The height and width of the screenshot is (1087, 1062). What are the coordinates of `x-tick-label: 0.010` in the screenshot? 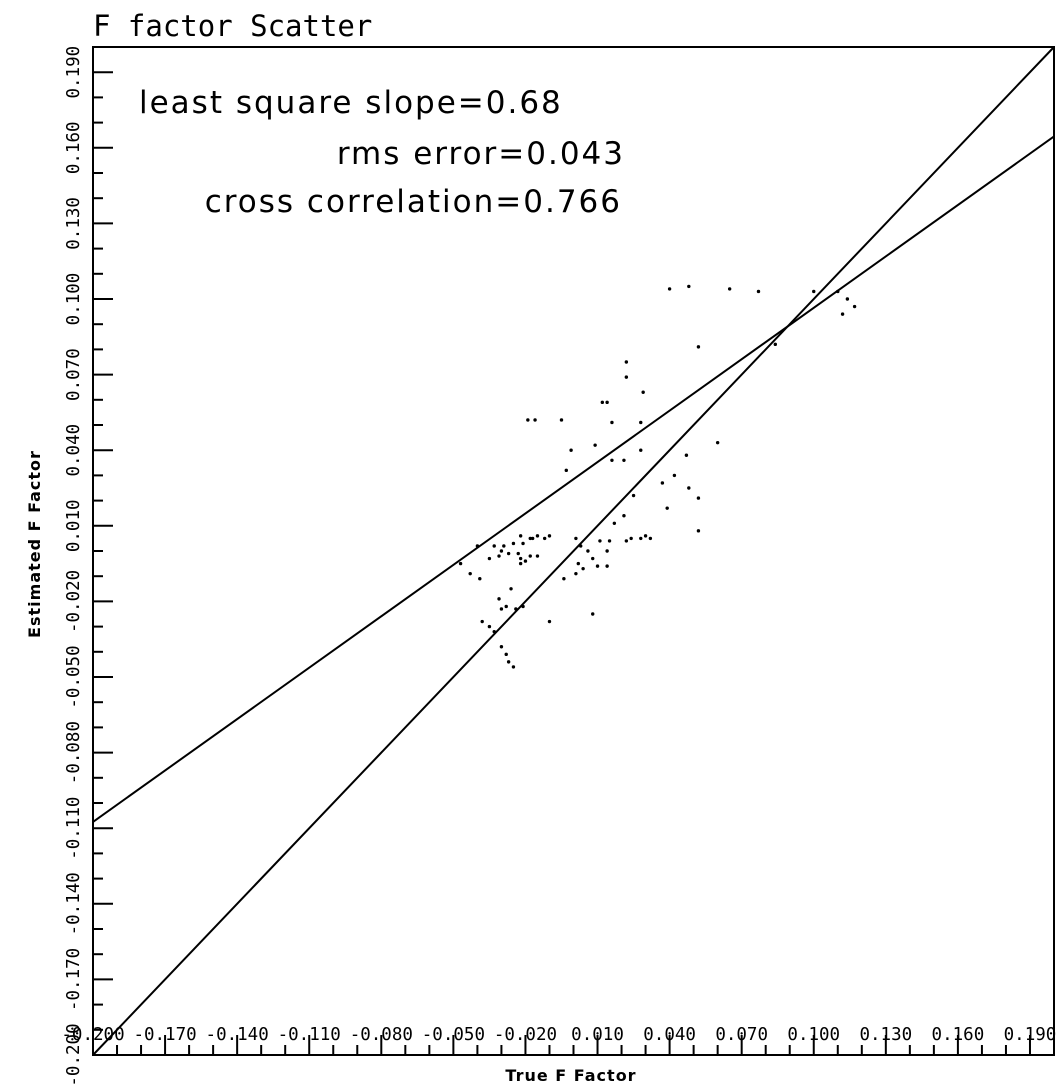 It's located at (597, 1035).